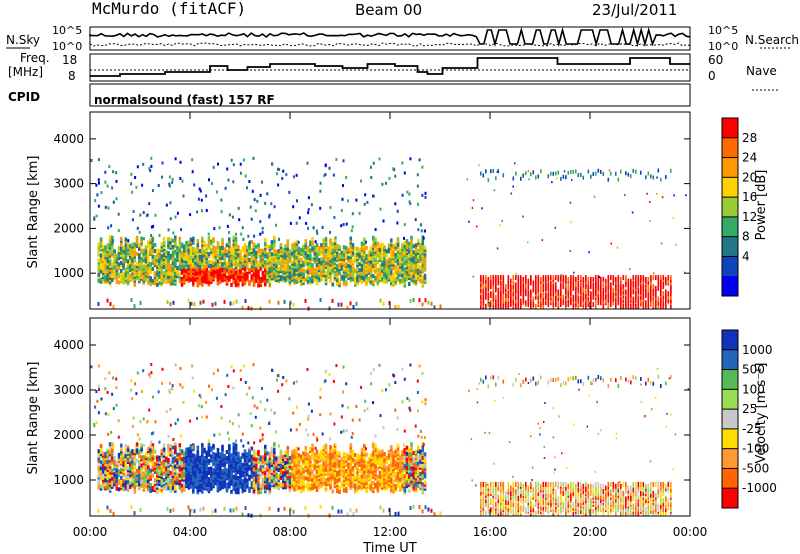 This screenshot has width=800, height=554. I want to click on nsky-label: N.Sky, so click(23, 40).